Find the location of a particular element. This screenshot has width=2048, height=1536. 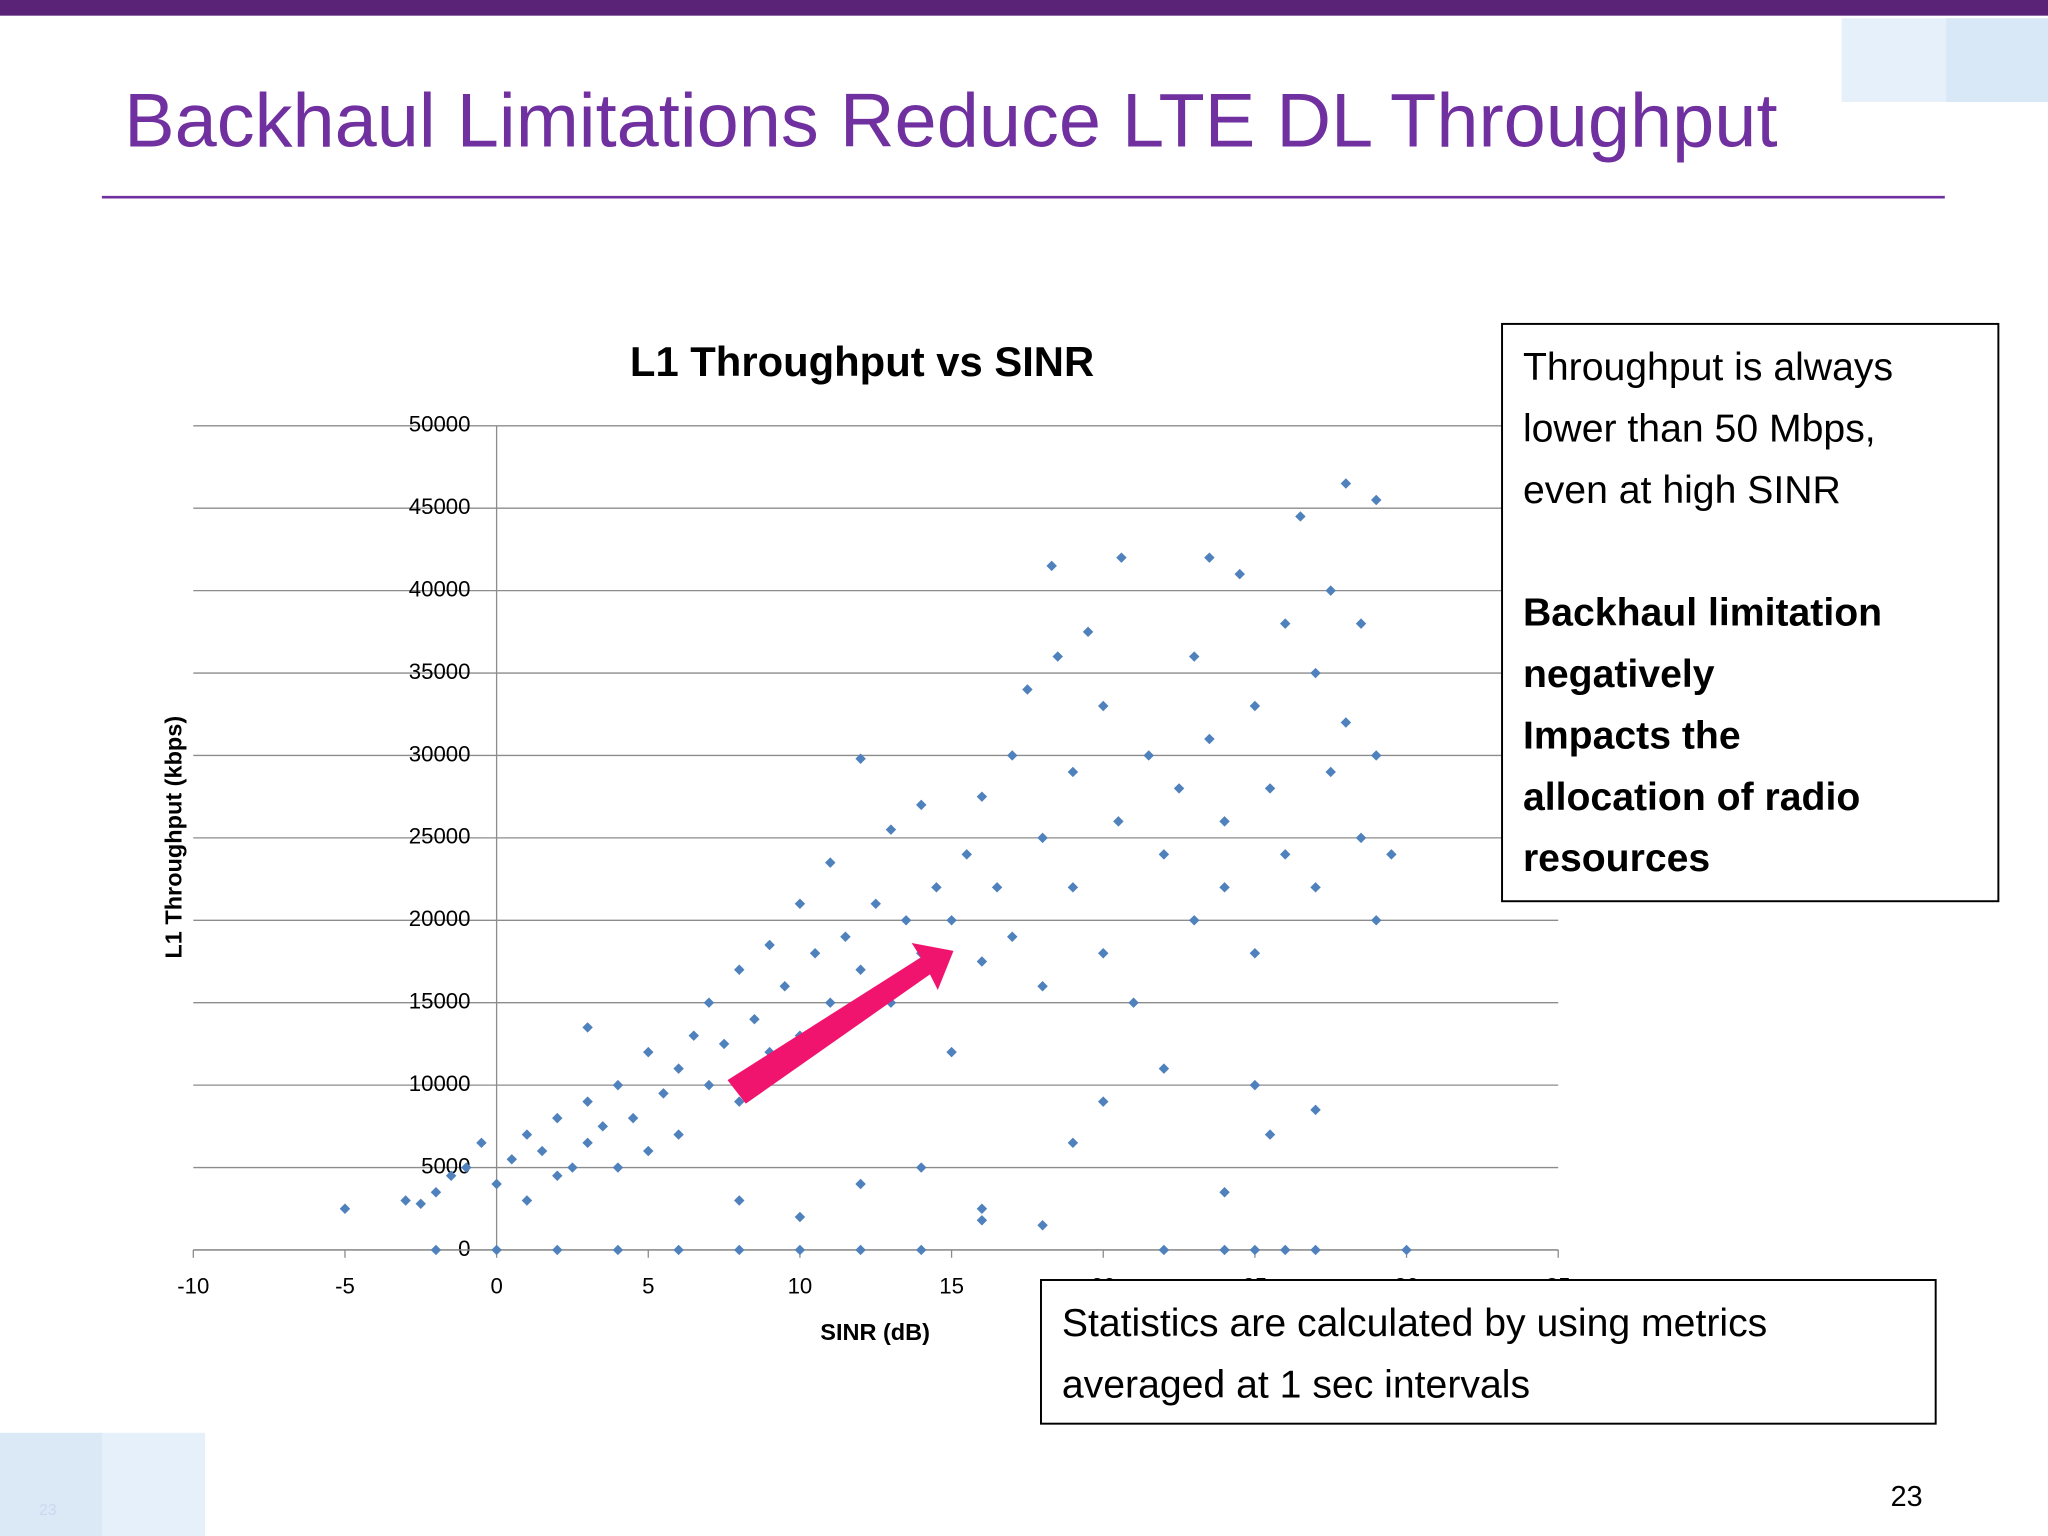

y-tick-label: 30000 is located at coordinates (440, 753).